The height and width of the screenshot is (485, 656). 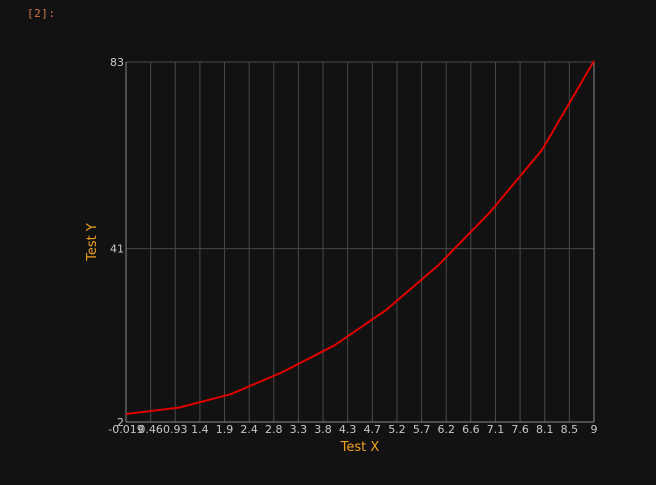 I want to click on cell-prompt: [2]:, so click(x=41, y=13).